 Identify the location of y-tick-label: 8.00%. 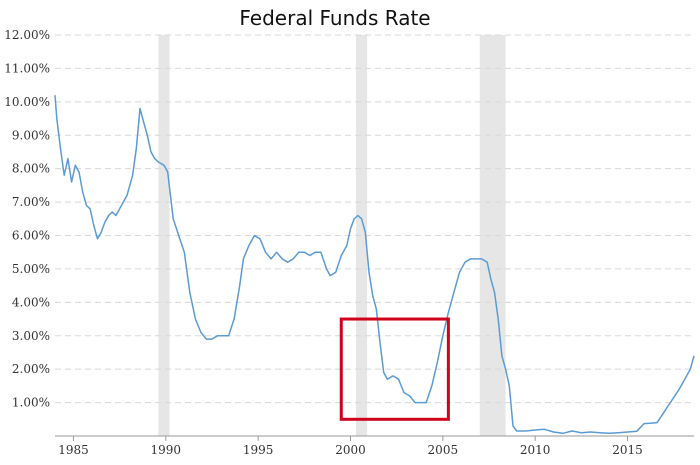
(31, 169).